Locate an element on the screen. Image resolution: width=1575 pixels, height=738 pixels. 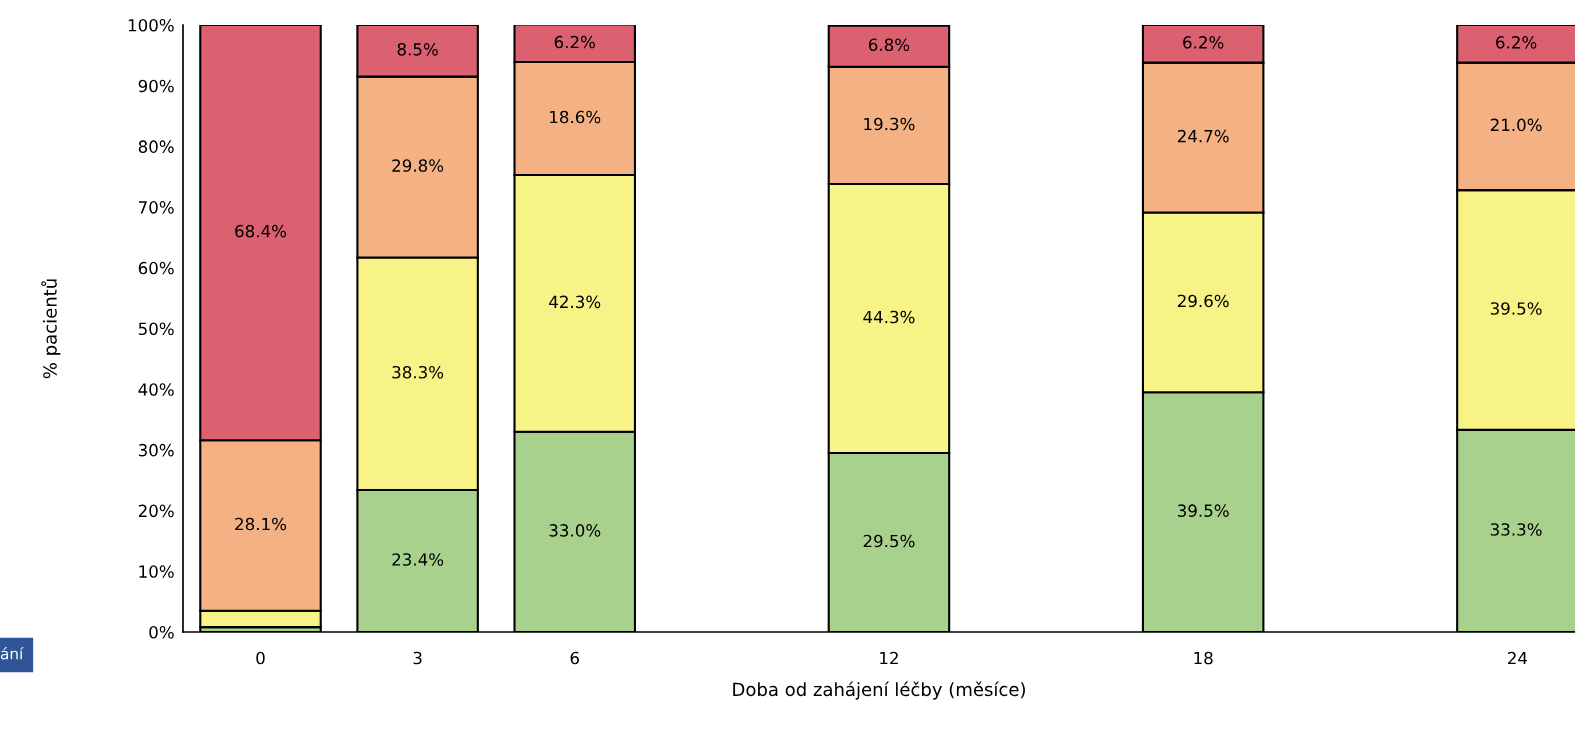
x-tick-label: 18 is located at coordinates (1203, 658).